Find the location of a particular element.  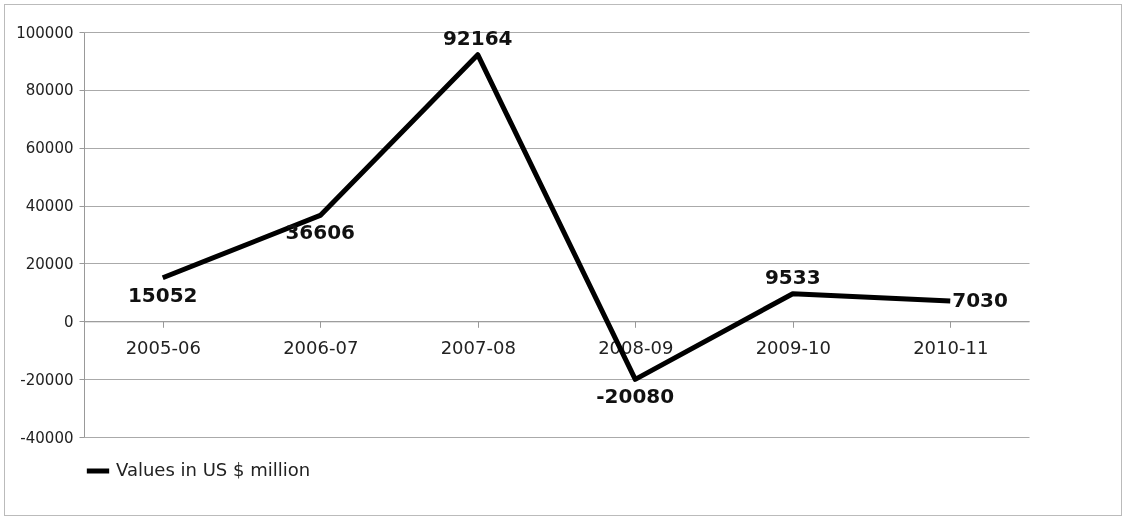

x-tick-label: 2006-07 is located at coordinates (321, 347).